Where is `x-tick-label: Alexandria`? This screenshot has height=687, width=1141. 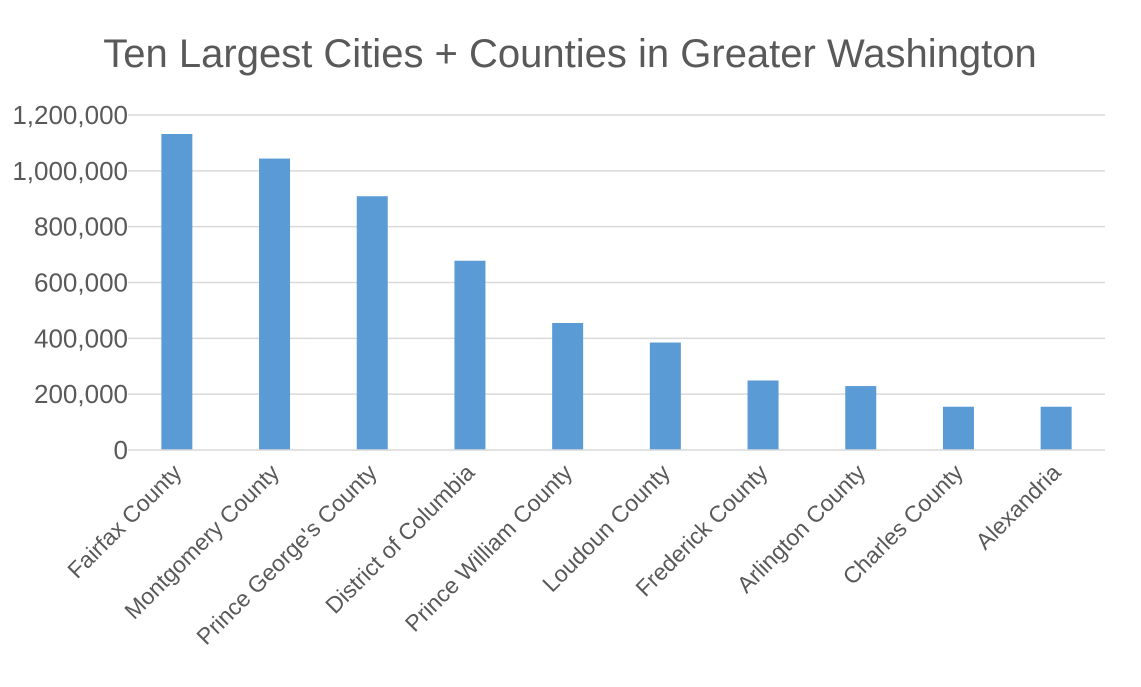
x-tick-label: Alexandria is located at coordinates (1017, 506).